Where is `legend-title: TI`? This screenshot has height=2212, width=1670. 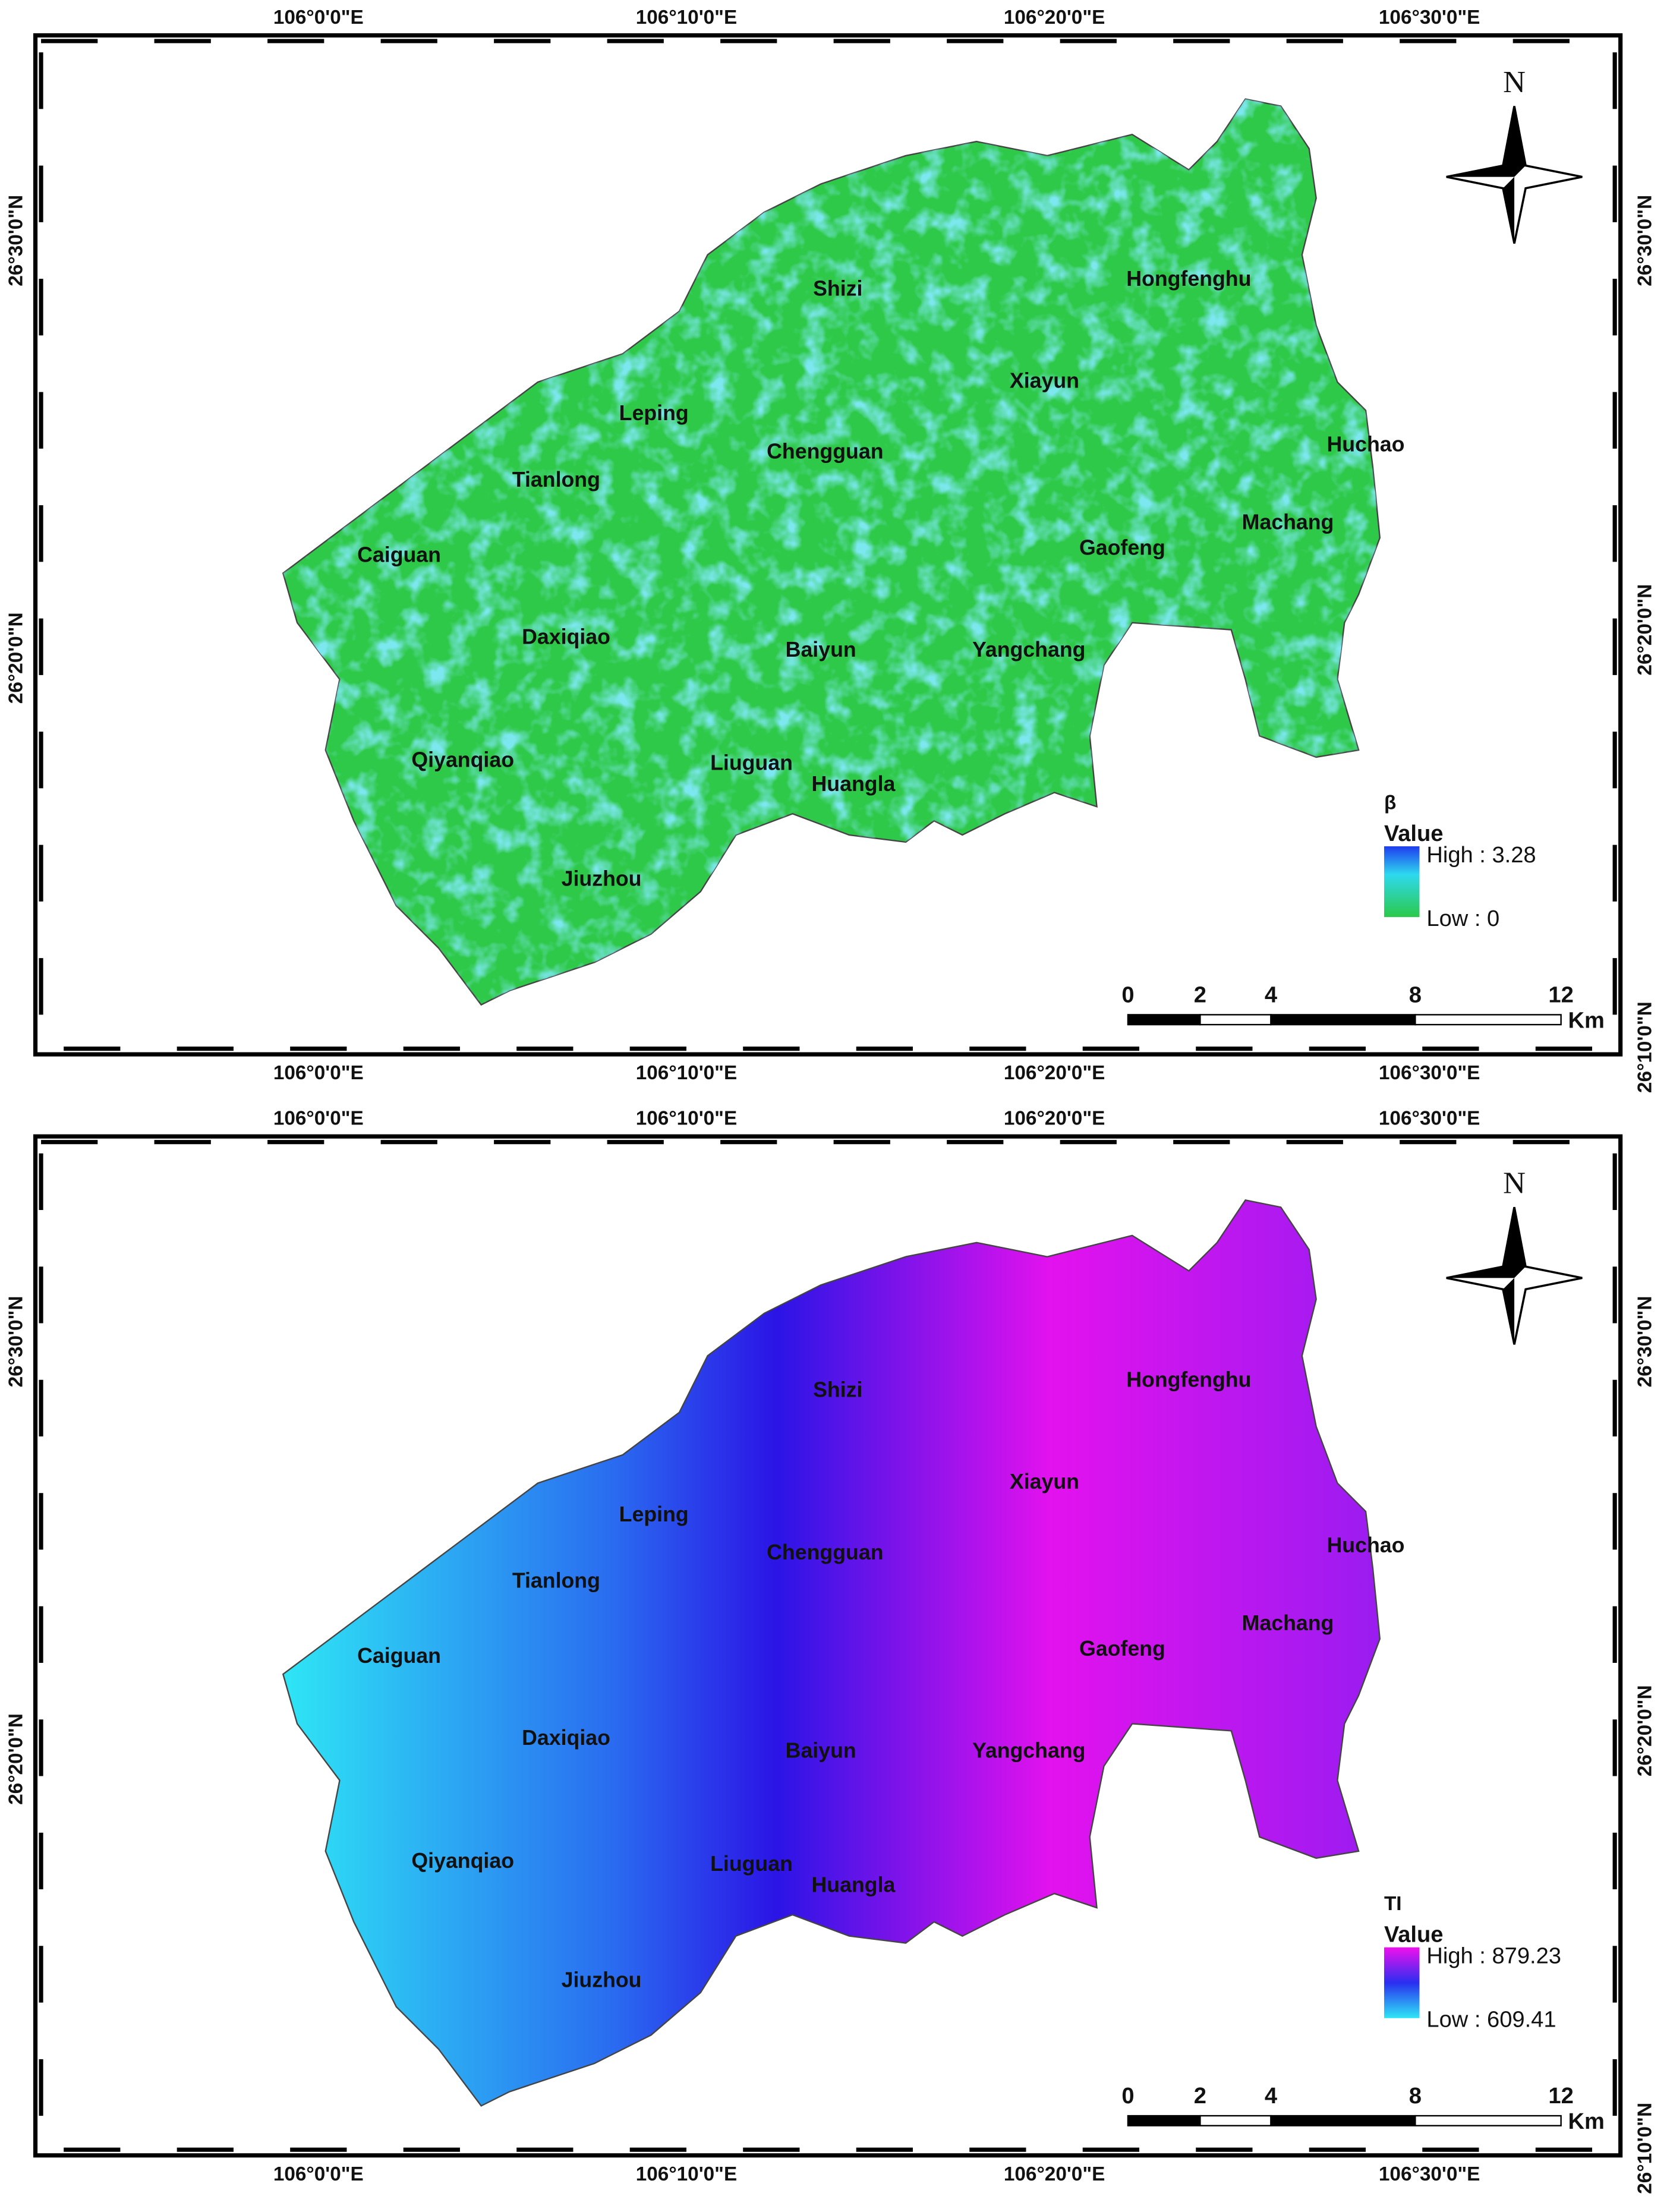
legend-title: TI is located at coordinates (1393, 1904).